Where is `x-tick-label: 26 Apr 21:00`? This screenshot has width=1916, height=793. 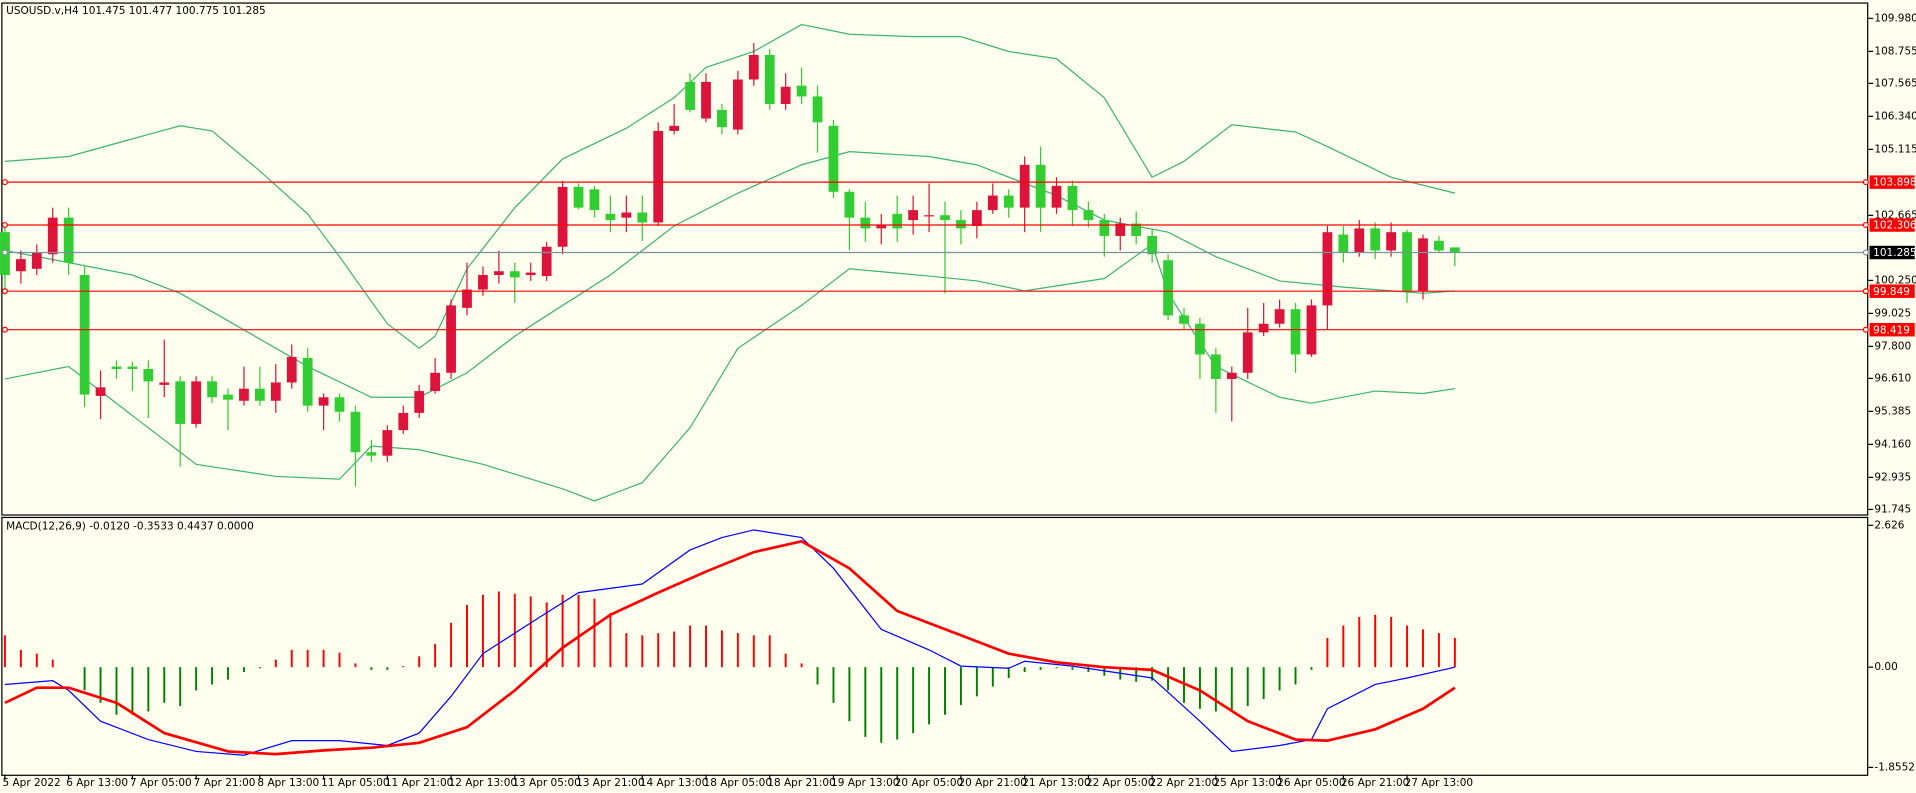 x-tick-label: 26 Apr 21:00 is located at coordinates (1375, 783).